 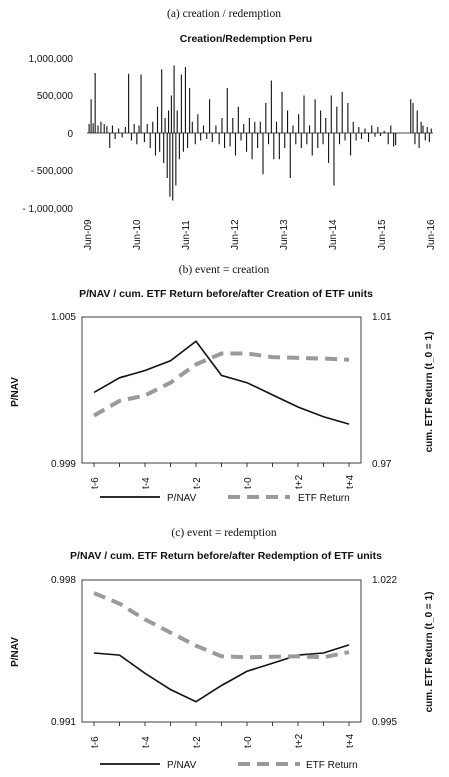 What do you see at coordinates (384, 580) in the screenshot?
I see `panel-c-right-tick-top: 1.022` at bounding box center [384, 580].